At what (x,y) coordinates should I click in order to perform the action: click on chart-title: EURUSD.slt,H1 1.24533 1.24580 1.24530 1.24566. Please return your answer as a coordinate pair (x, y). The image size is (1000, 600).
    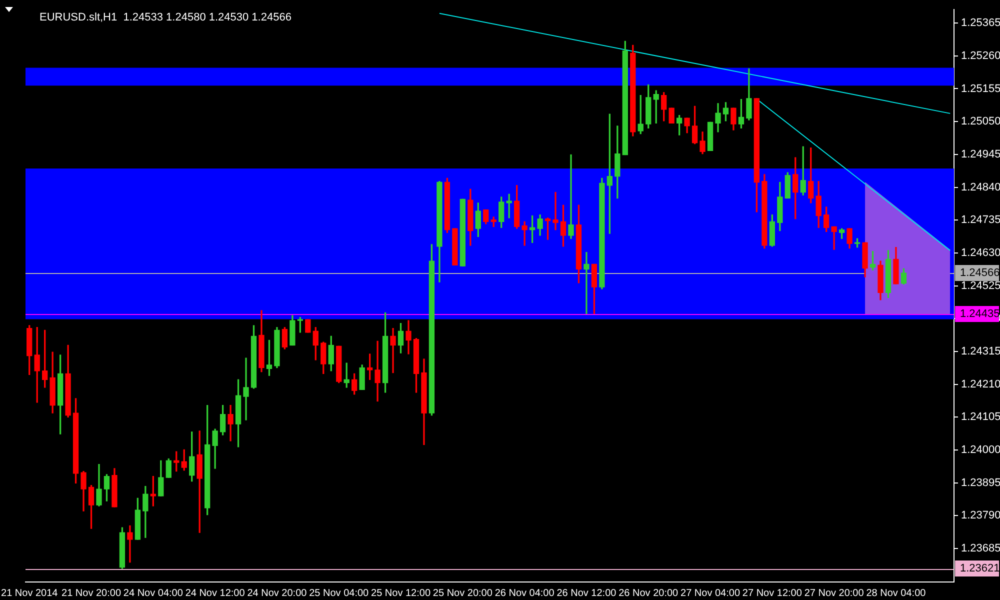
    Looking at the image, I should click on (165, 18).